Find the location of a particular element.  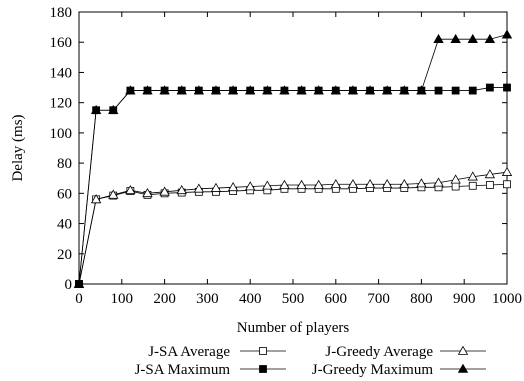

y-tick-label: 100 is located at coordinates (61, 134).